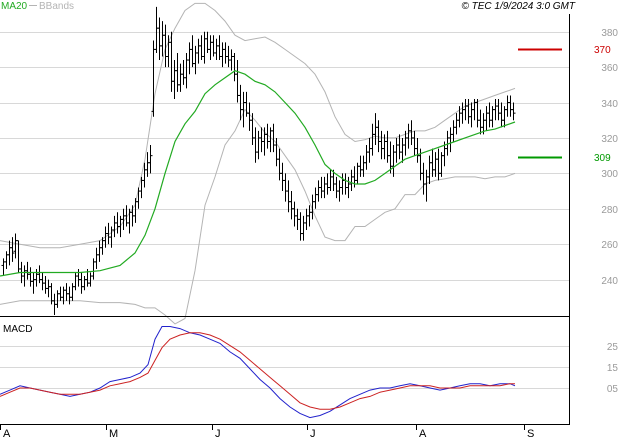 This screenshot has height=440, width=627. What do you see at coordinates (609, 139) in the screenshot?
I see `price-tick-label: 320` at bounding box center [609, 139].